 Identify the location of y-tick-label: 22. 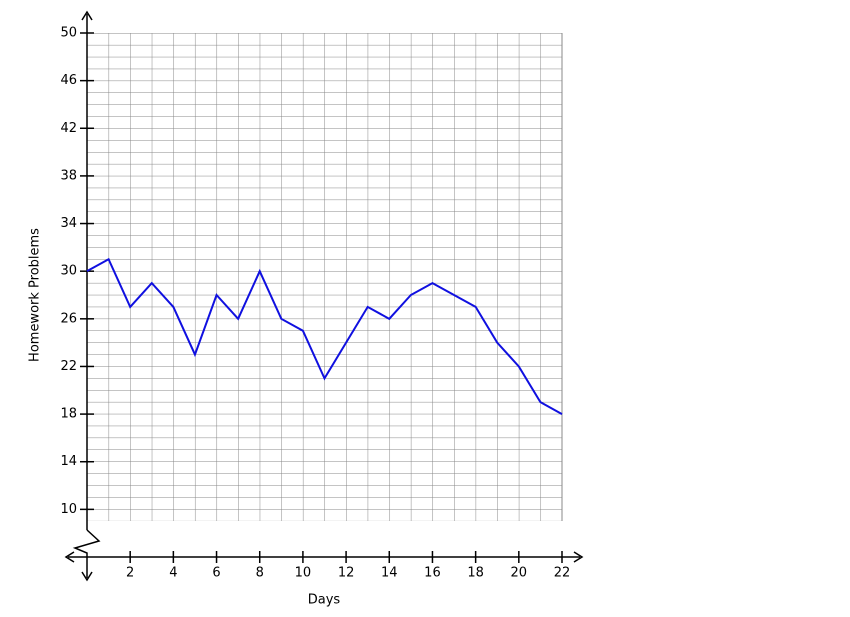
(68, 366).